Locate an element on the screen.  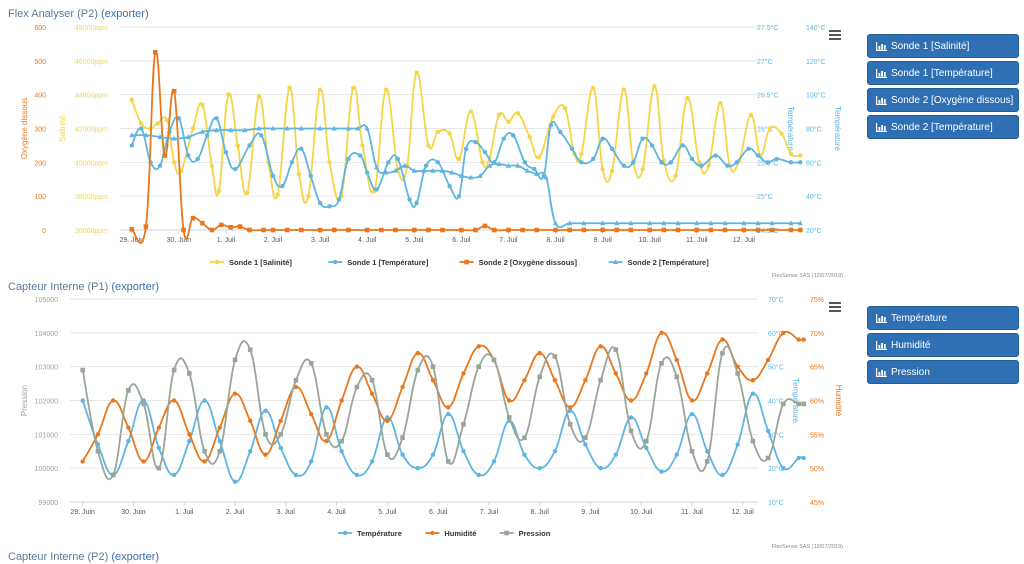
legend-item: Sonde 2 [Oxygène dissous] is located at coordinates (518, 262).